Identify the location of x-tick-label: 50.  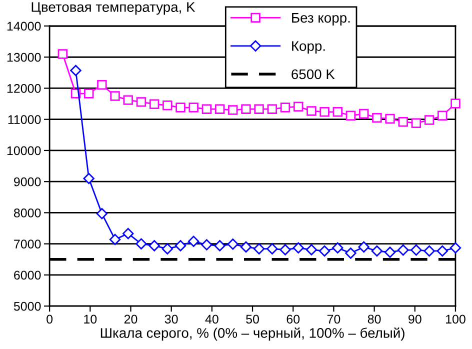
(252, 319).